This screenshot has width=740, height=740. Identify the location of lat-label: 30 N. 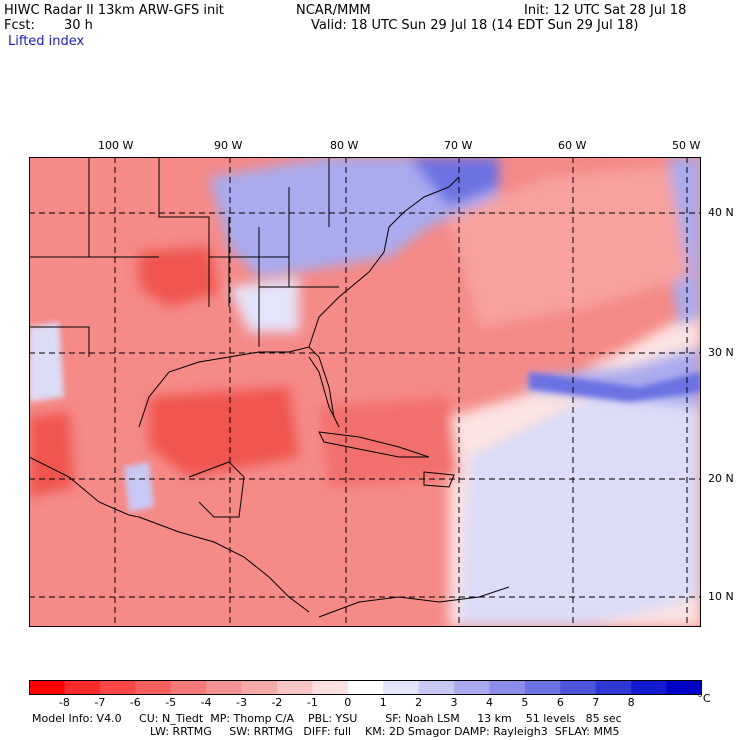
(721, 352).